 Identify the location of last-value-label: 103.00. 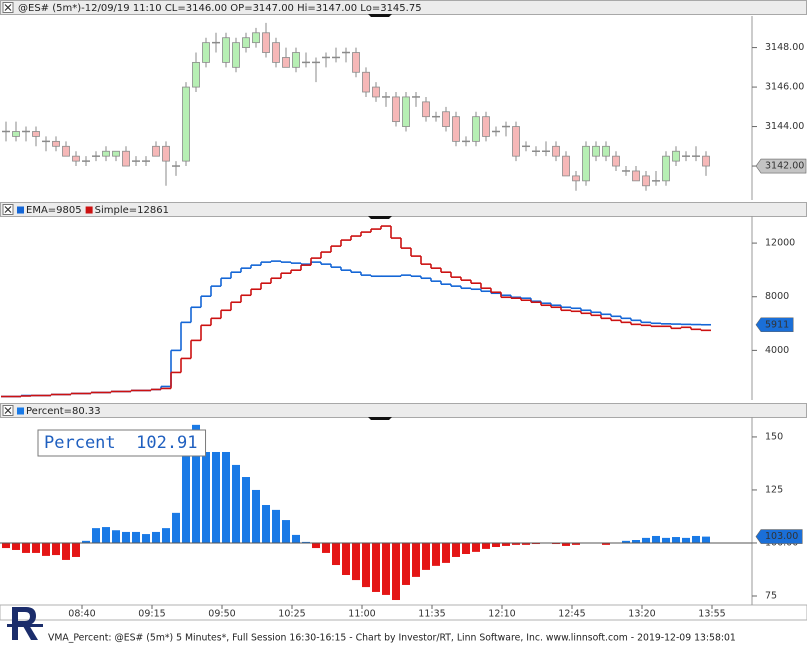
(781, 536).